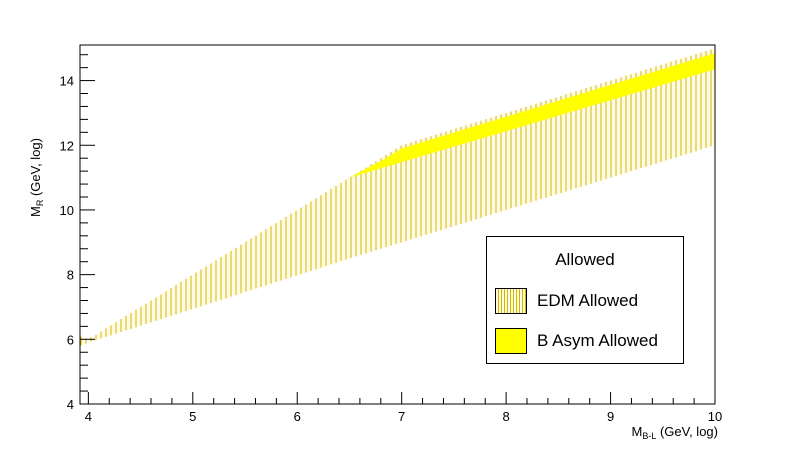 The width and height of the screenshot is (798, 450). I want to click on legend-item-edm: EDM Allowed, so click(566, 301).